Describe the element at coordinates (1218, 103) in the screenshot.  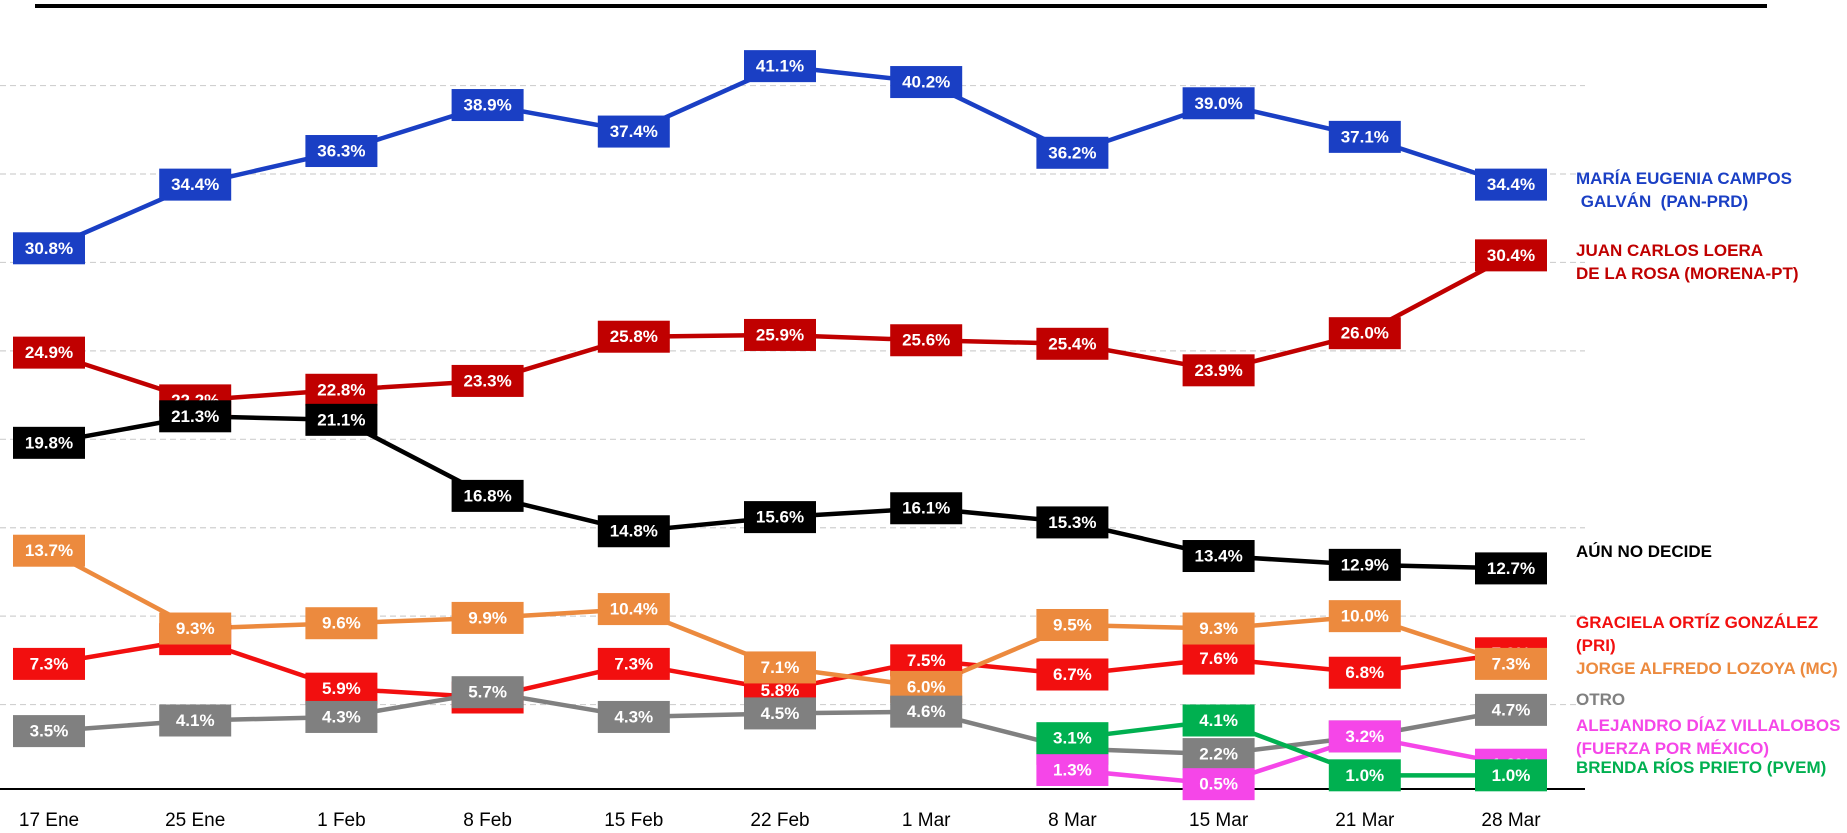
I see `data-label: 39.0%` at that location.